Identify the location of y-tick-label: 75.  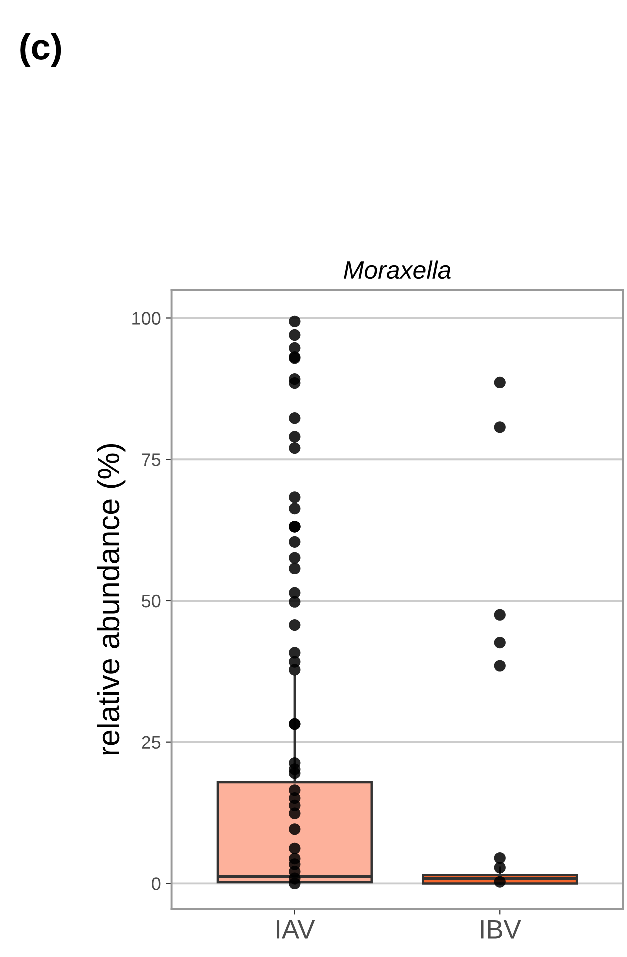
(151, 460).